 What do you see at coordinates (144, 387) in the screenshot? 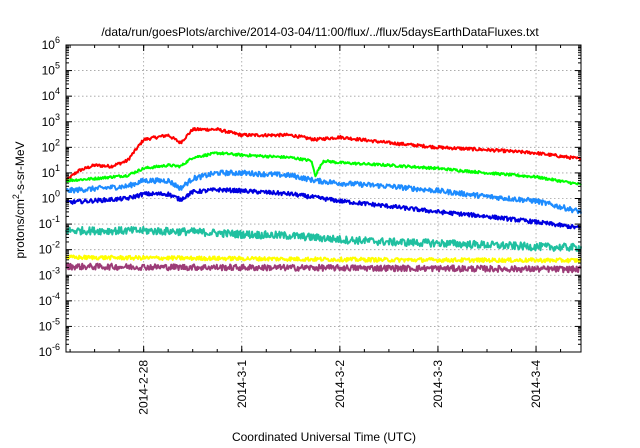
I see `x-tick-label: 2014-2-28` at bounding box center [144, 387].